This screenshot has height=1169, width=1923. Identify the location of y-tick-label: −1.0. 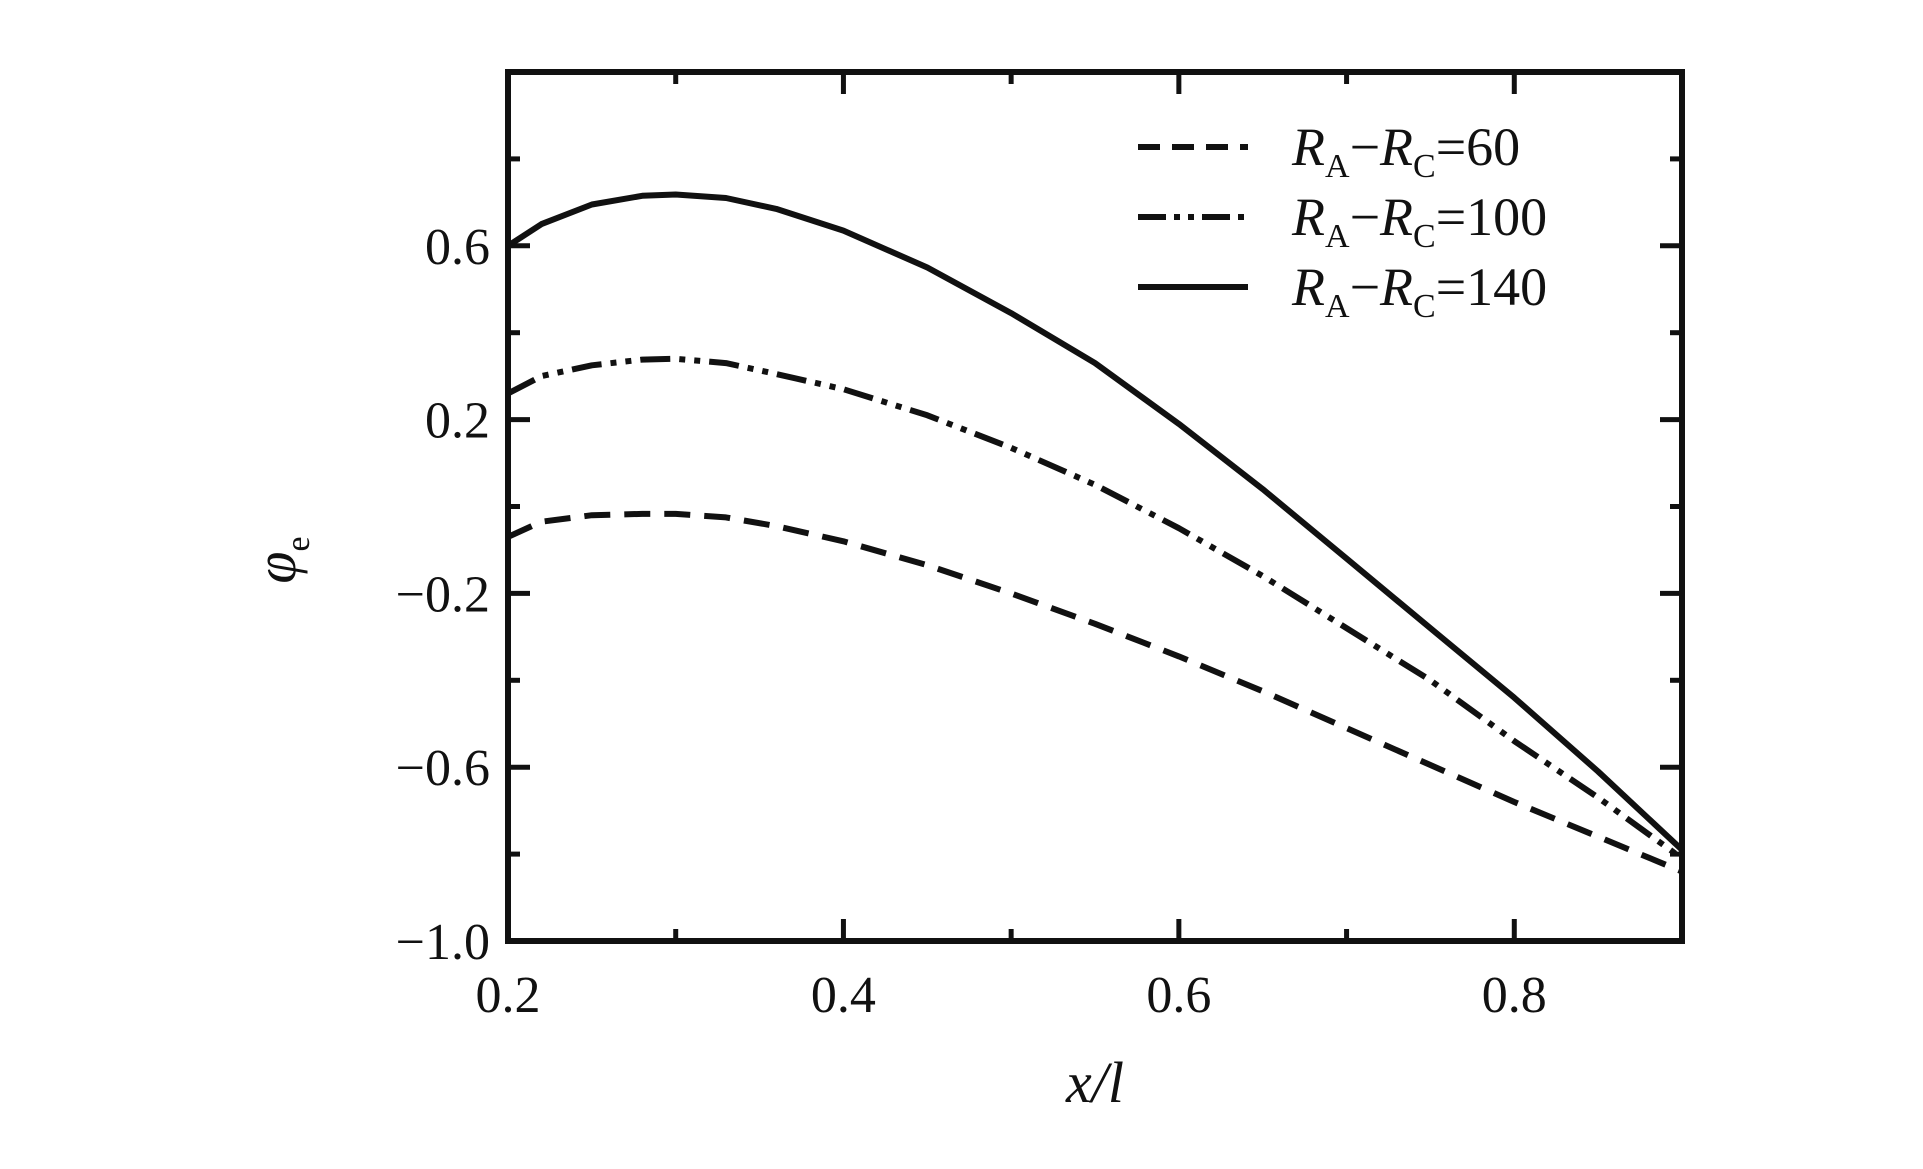
(443, 942).